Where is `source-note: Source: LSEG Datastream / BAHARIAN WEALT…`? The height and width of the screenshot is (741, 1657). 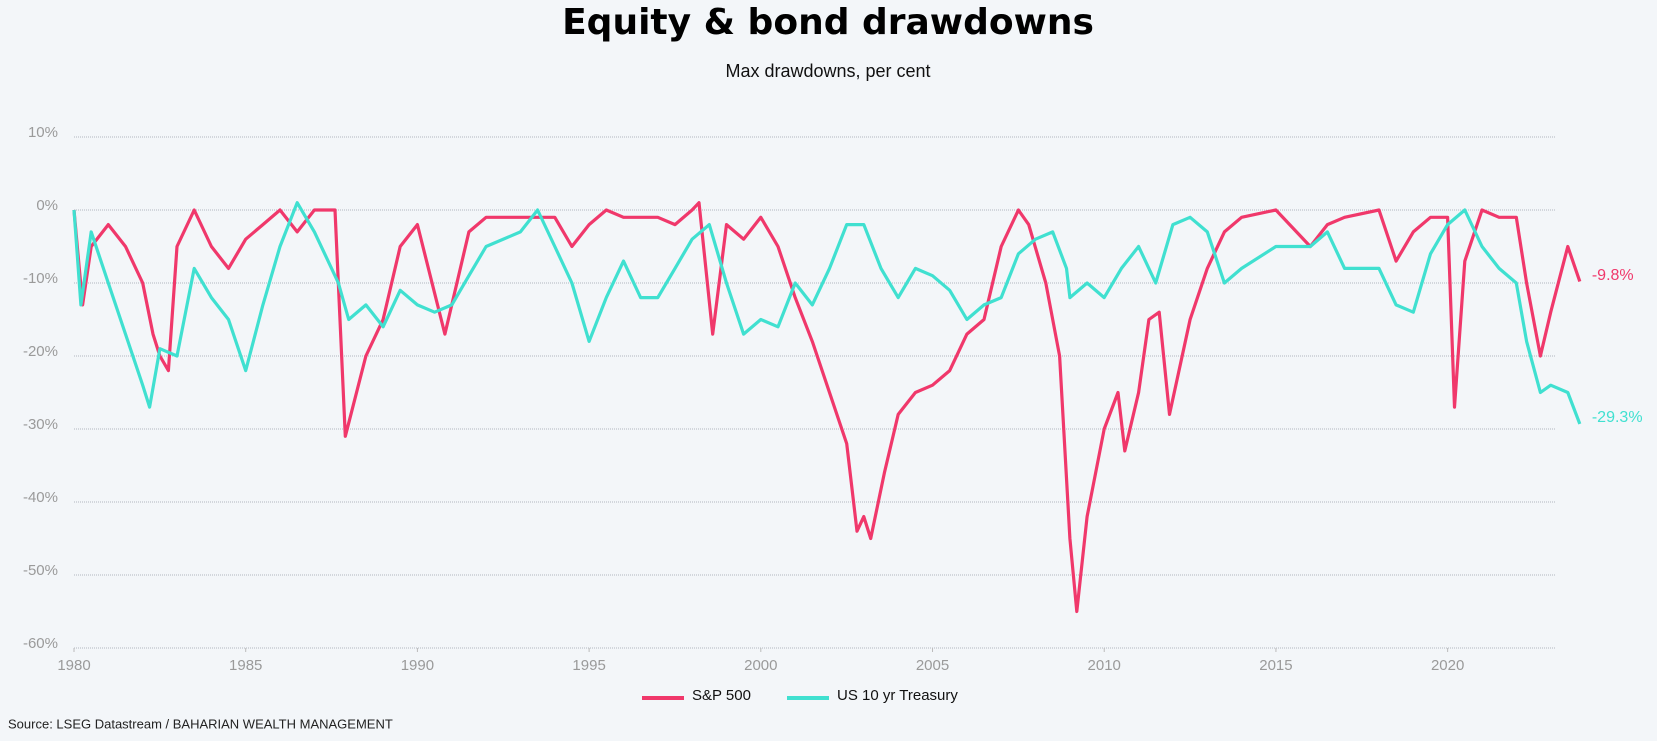 source-note: Source: LSEG Datastream / BAHARIAN WEALT… is located at coordinates (200, 723).